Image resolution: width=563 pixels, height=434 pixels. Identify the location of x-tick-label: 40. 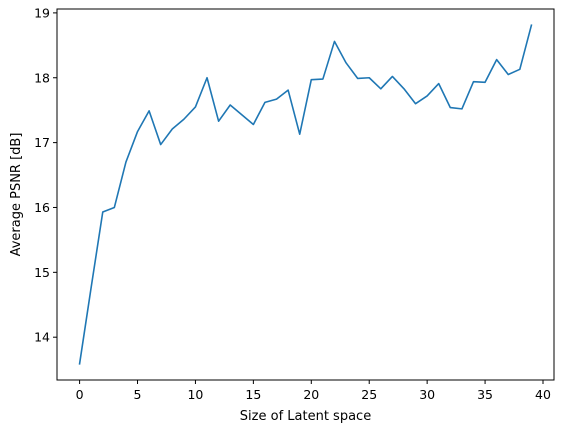
(543, 394).